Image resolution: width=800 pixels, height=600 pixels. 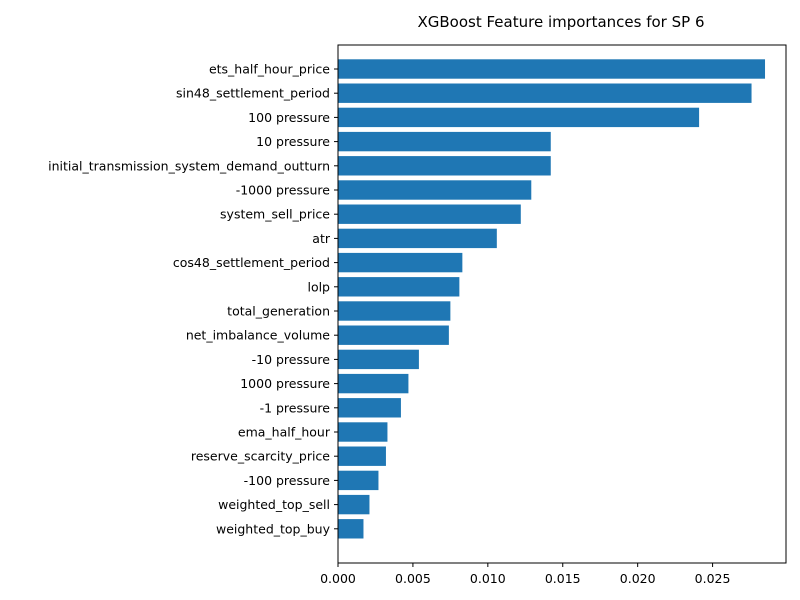 I want to click on y-tick-label: 1000 pressure, so click(x=285, y=383).